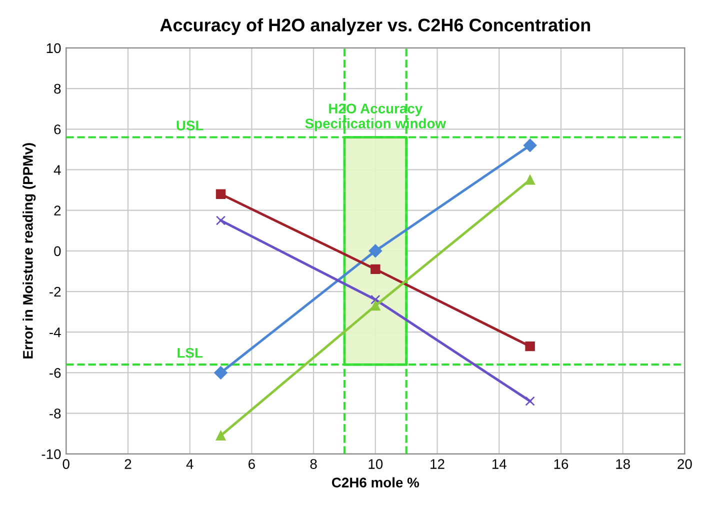  Describe the element at coordinates (623, 464) in the screenshot. I see `x-tick-label: 18` at that location.